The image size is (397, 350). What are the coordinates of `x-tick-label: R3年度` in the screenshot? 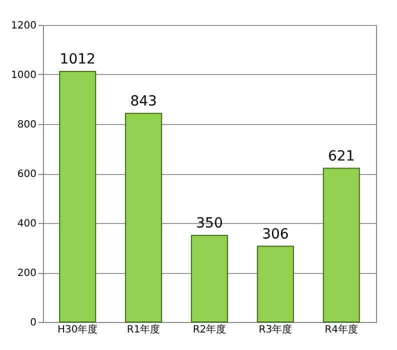 It's located at (275, 330).